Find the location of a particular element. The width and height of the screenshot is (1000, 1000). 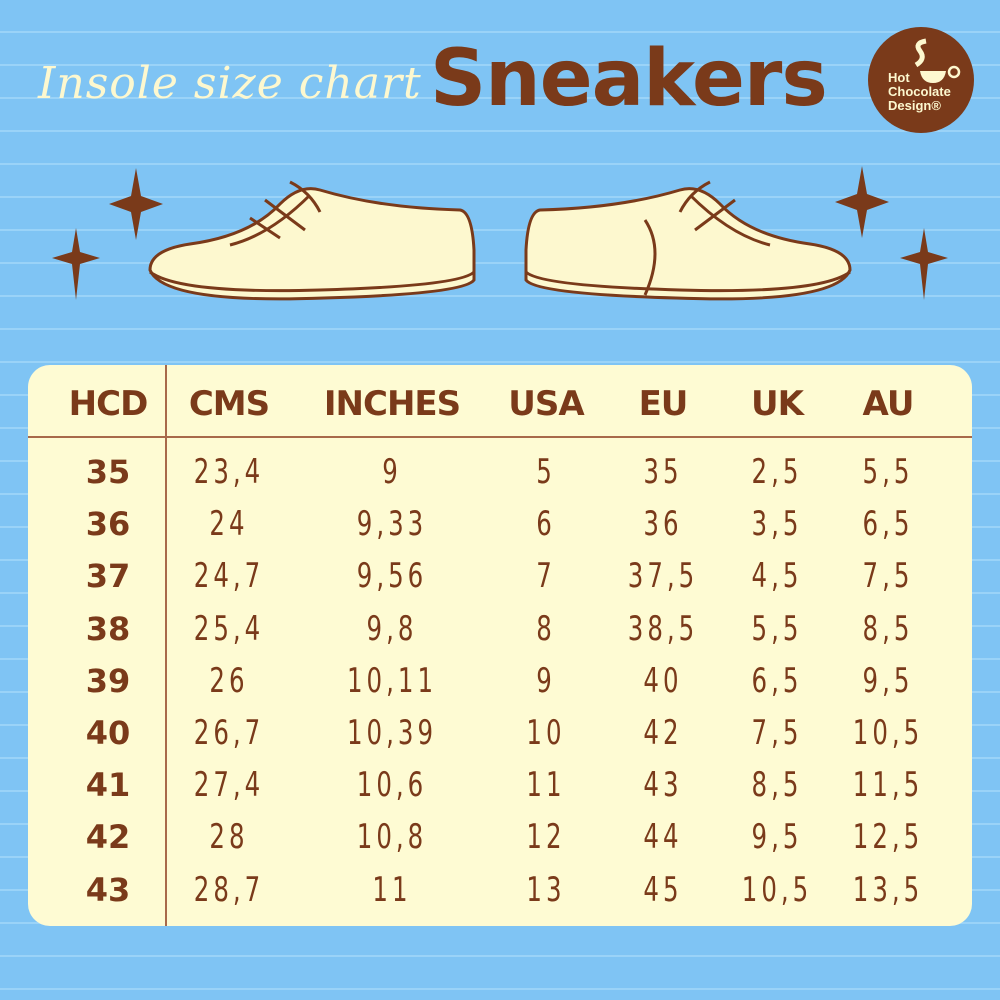

column-header-usa: USA is located at coordinates (546, 404).